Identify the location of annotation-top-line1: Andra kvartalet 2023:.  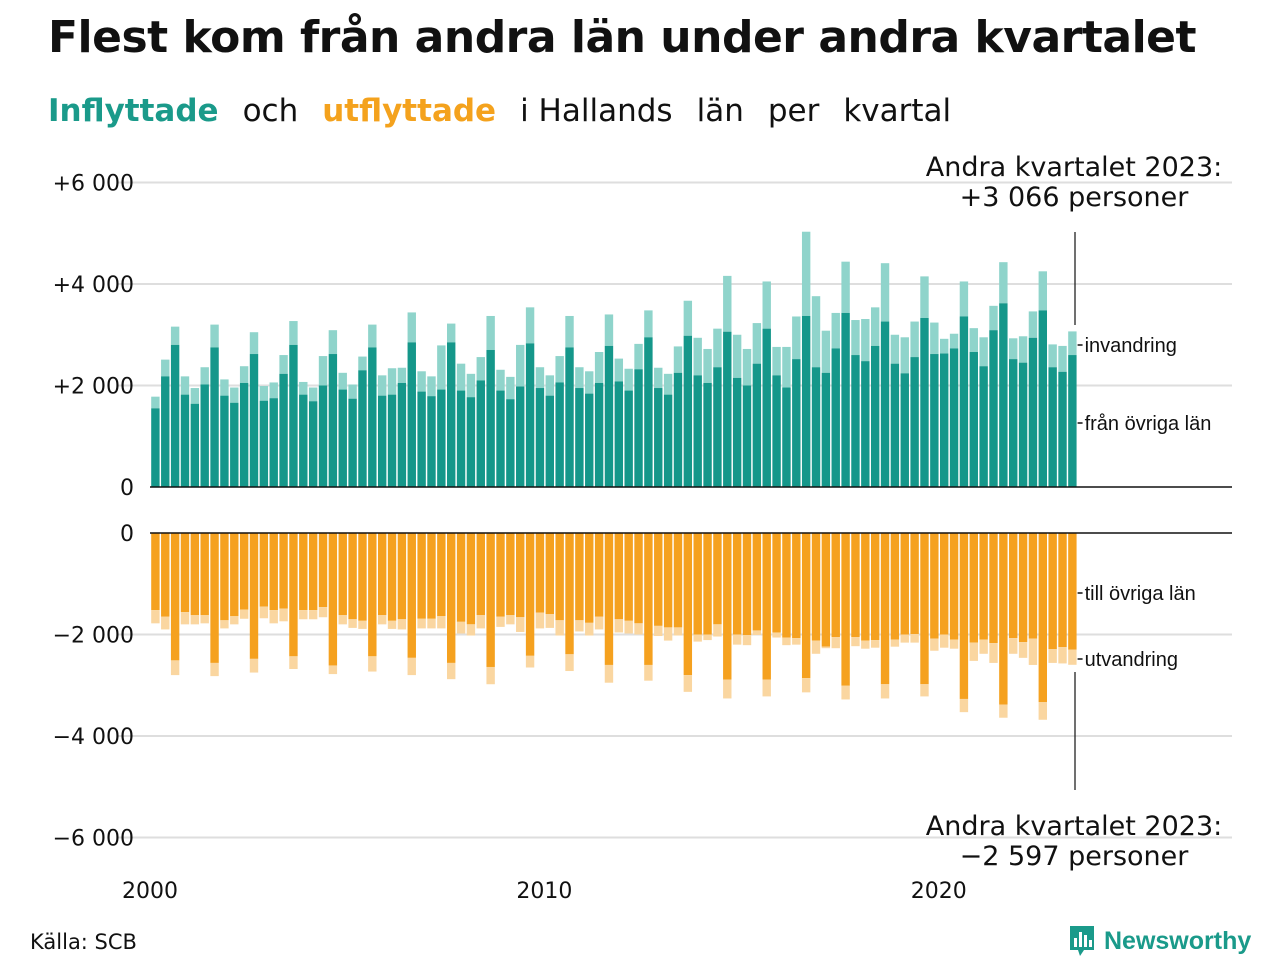
(1074, 167).